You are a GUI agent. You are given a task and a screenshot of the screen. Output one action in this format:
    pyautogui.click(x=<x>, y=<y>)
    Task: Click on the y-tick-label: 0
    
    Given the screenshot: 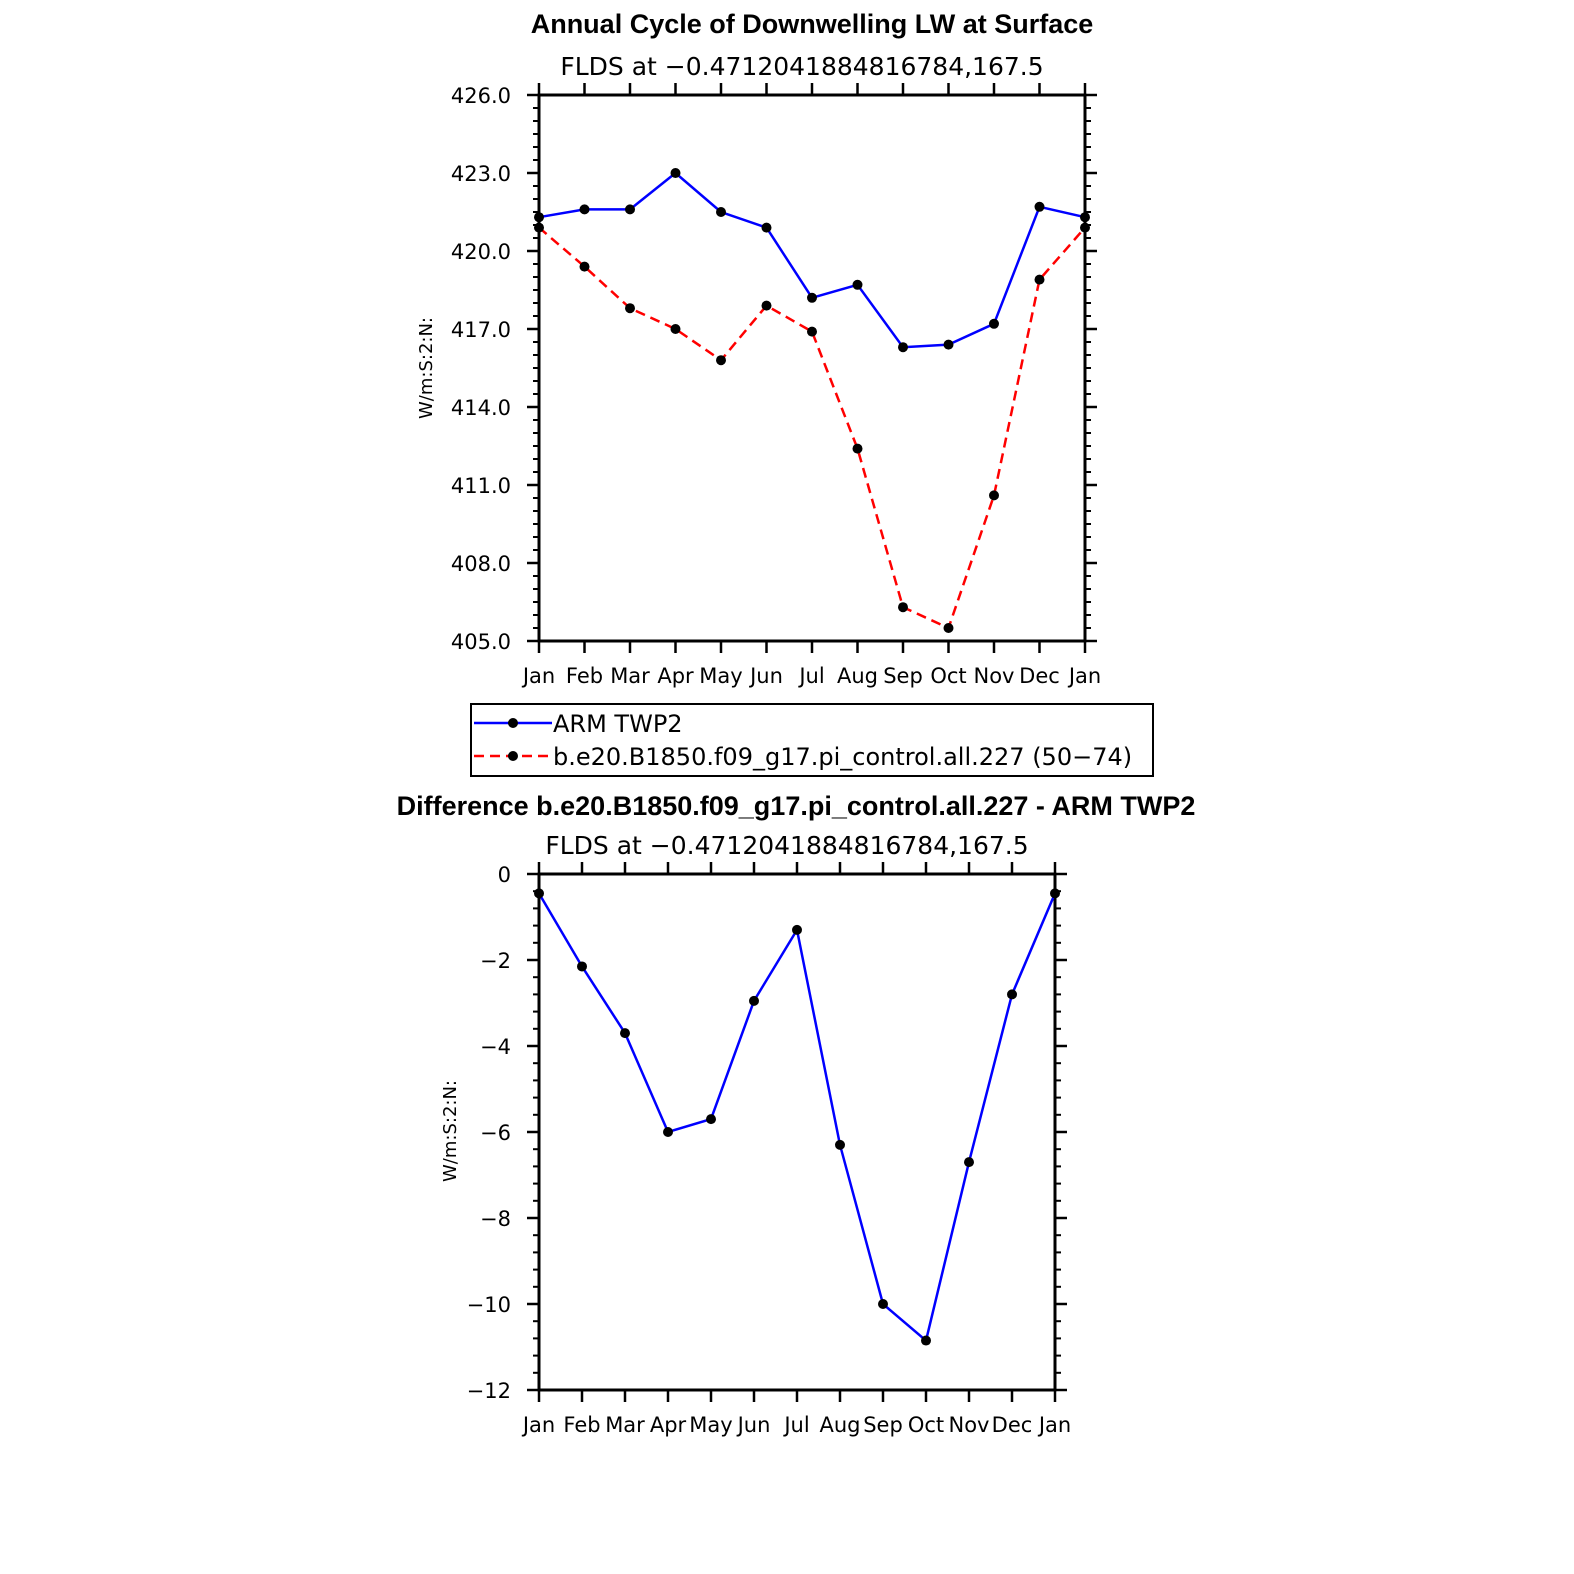 What is the action you would take?
    pyautogui.click(x=504, y=875)
    